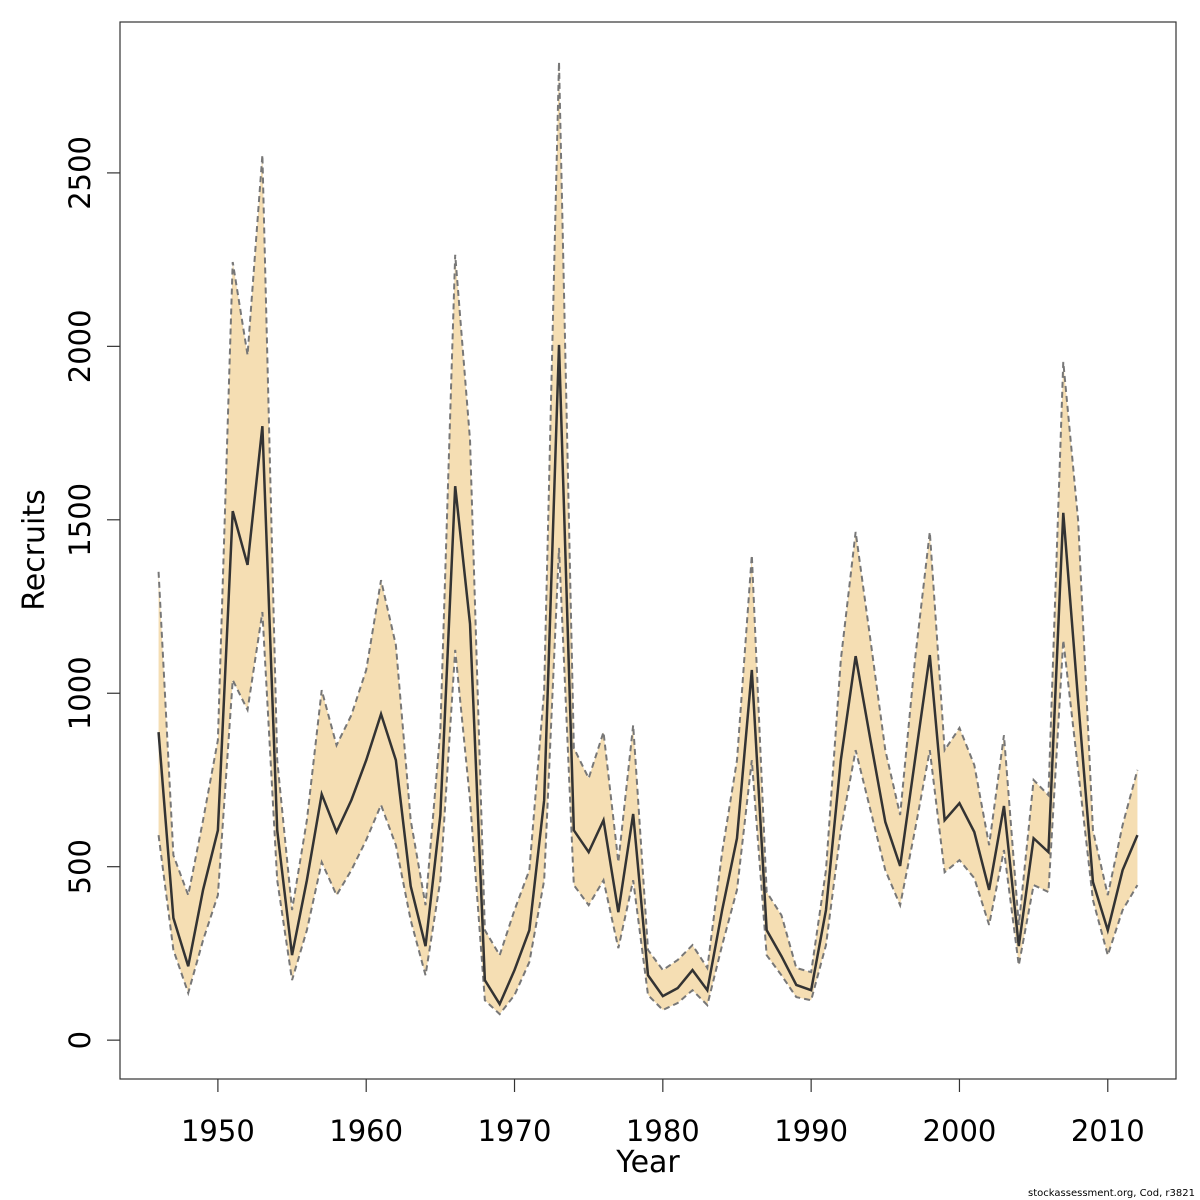 The width and height of the screenshot is (1200, 1200). Describe the element at coordinates (1108, 1131) in the screenshot. I see `x-tick-label: 2010` at that location.